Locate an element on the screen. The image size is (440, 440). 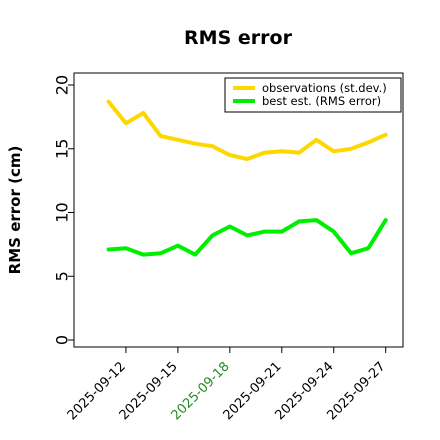
y-tick-label: 5 is located at coordinates (62, 276).